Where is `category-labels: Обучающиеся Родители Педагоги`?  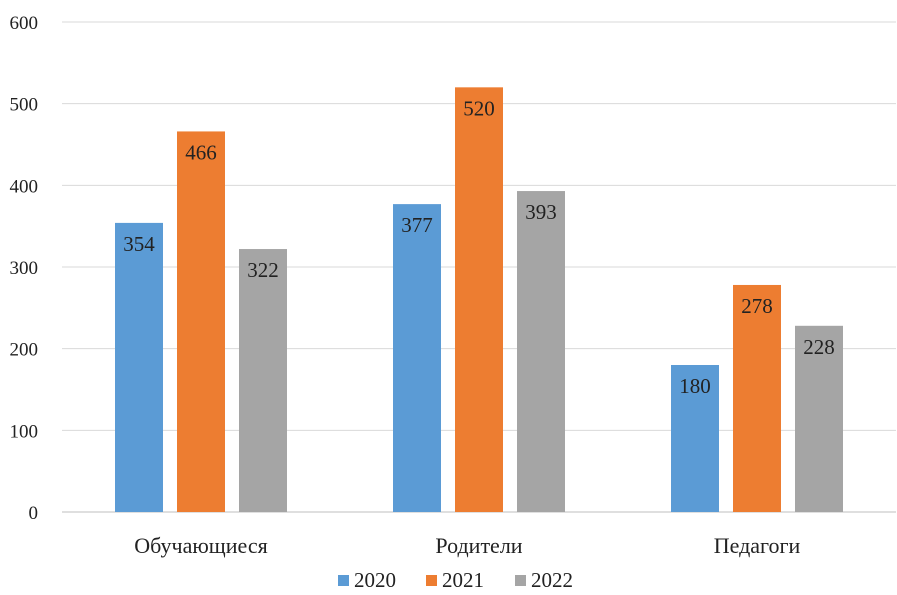
category-labels: Обучающиеся Родители Педагоги is located at coordinates (467, 545).